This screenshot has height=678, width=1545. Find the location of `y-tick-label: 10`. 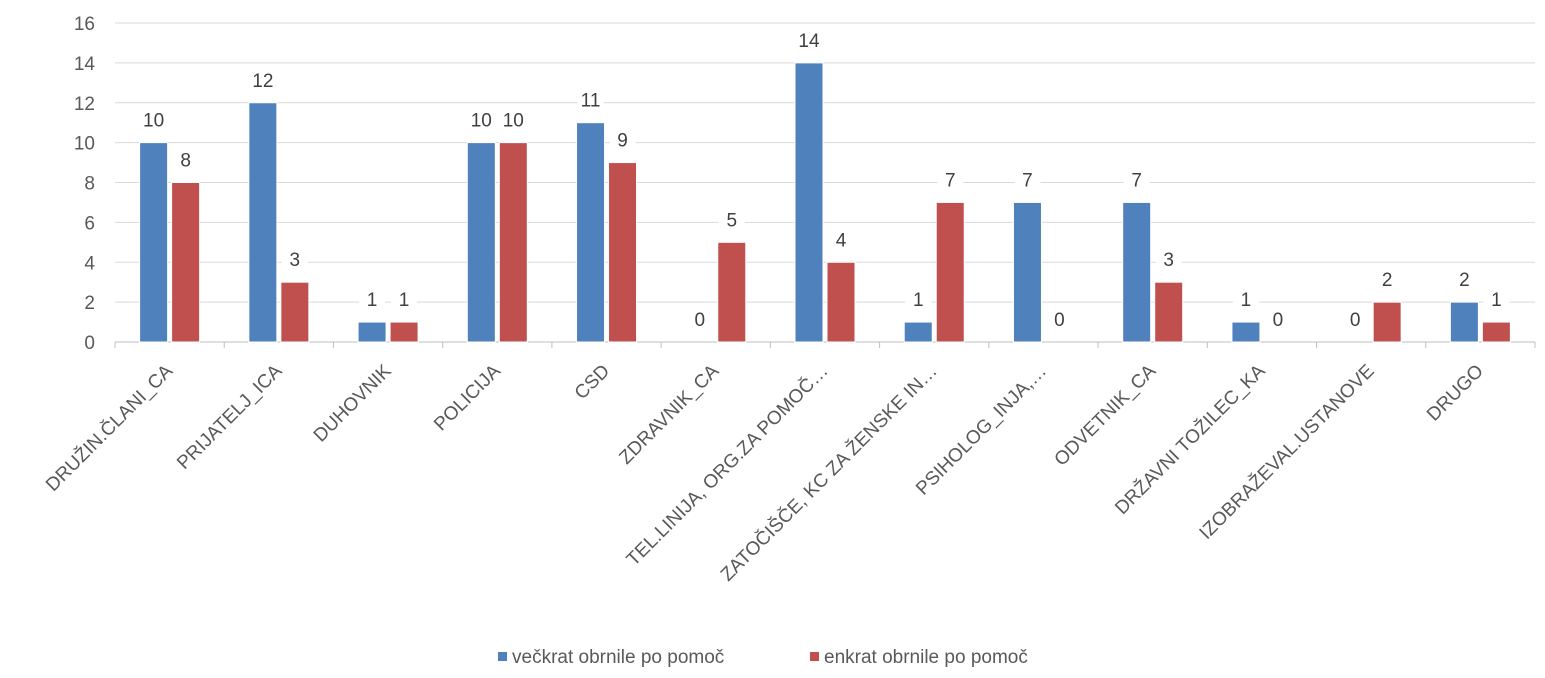

y-tick-label: 10 is located at coordinates (84, 144).